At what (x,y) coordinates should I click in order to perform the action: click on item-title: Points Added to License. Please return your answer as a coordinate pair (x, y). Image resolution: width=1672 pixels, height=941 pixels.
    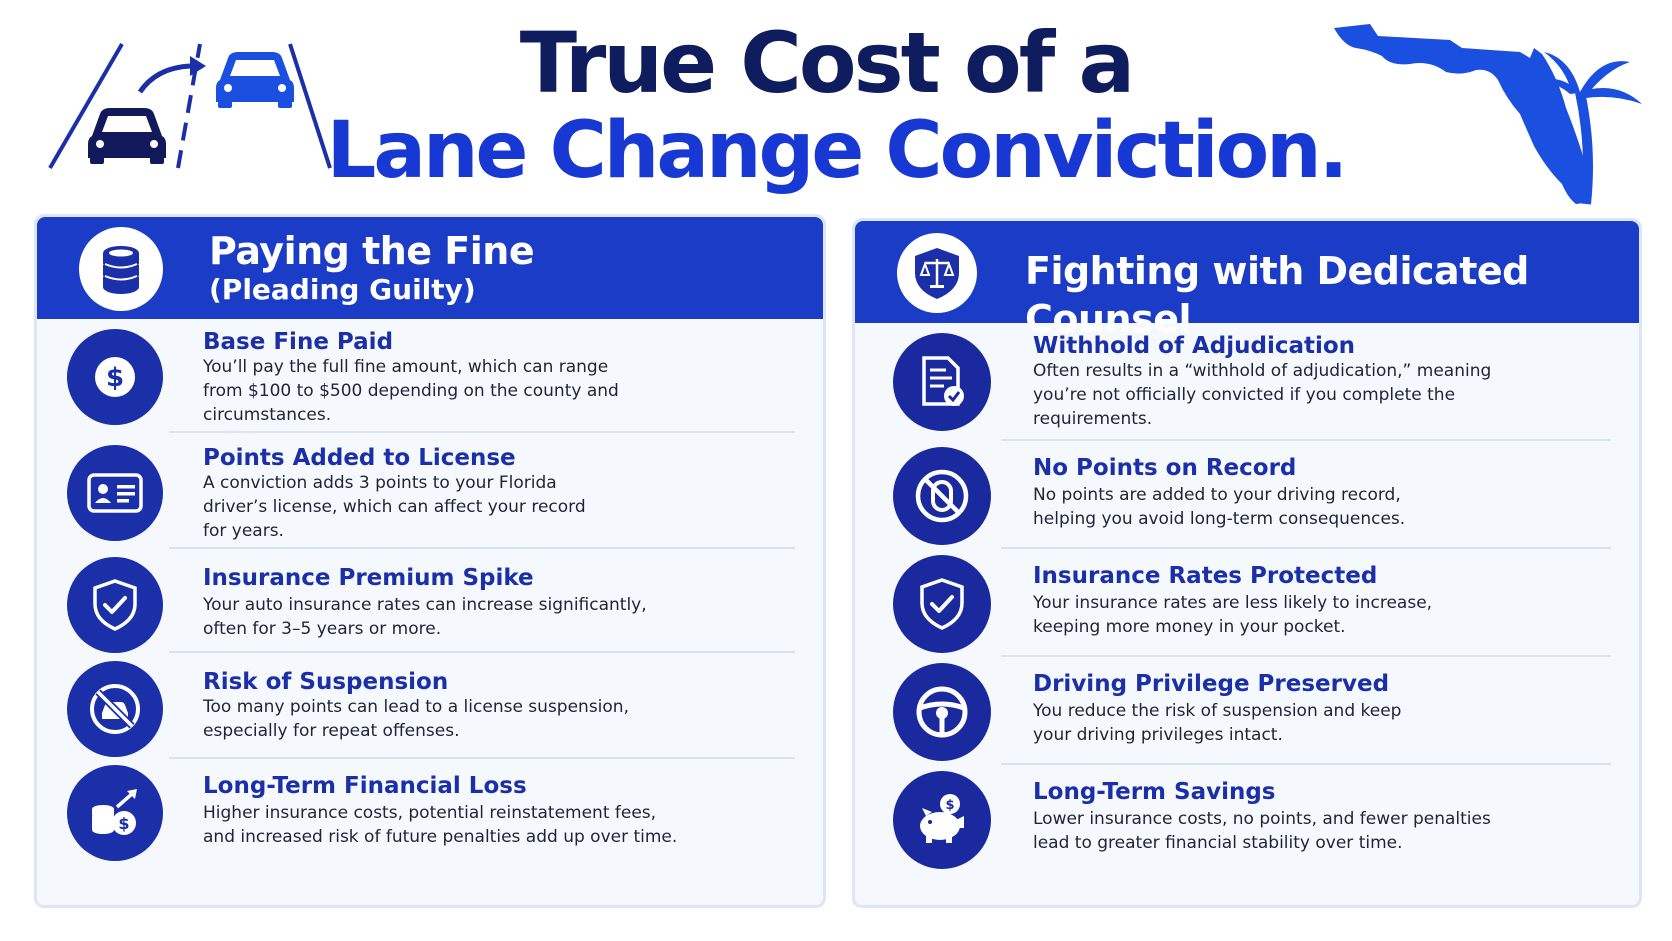
    Looking at the image, I should click on (359, 458).